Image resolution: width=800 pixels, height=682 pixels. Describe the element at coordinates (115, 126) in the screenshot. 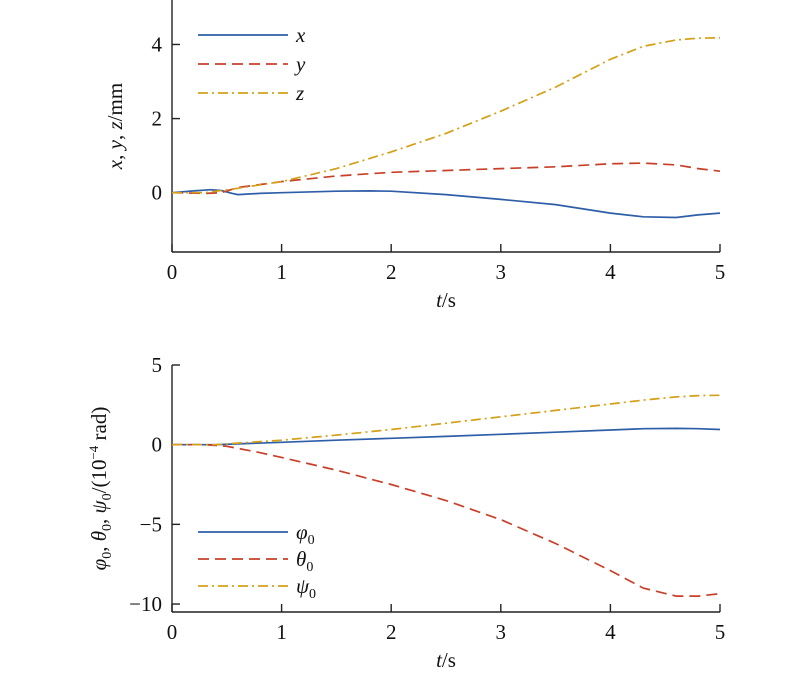

I see `y-axis-label: x, y, z/mm` at that location.